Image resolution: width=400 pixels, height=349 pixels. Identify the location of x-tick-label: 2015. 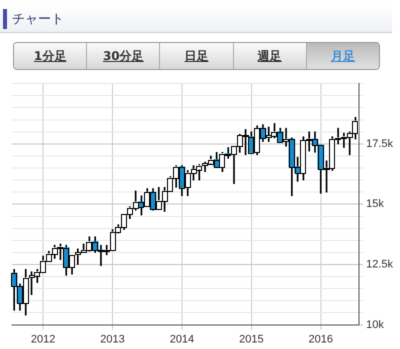
(251, 339).